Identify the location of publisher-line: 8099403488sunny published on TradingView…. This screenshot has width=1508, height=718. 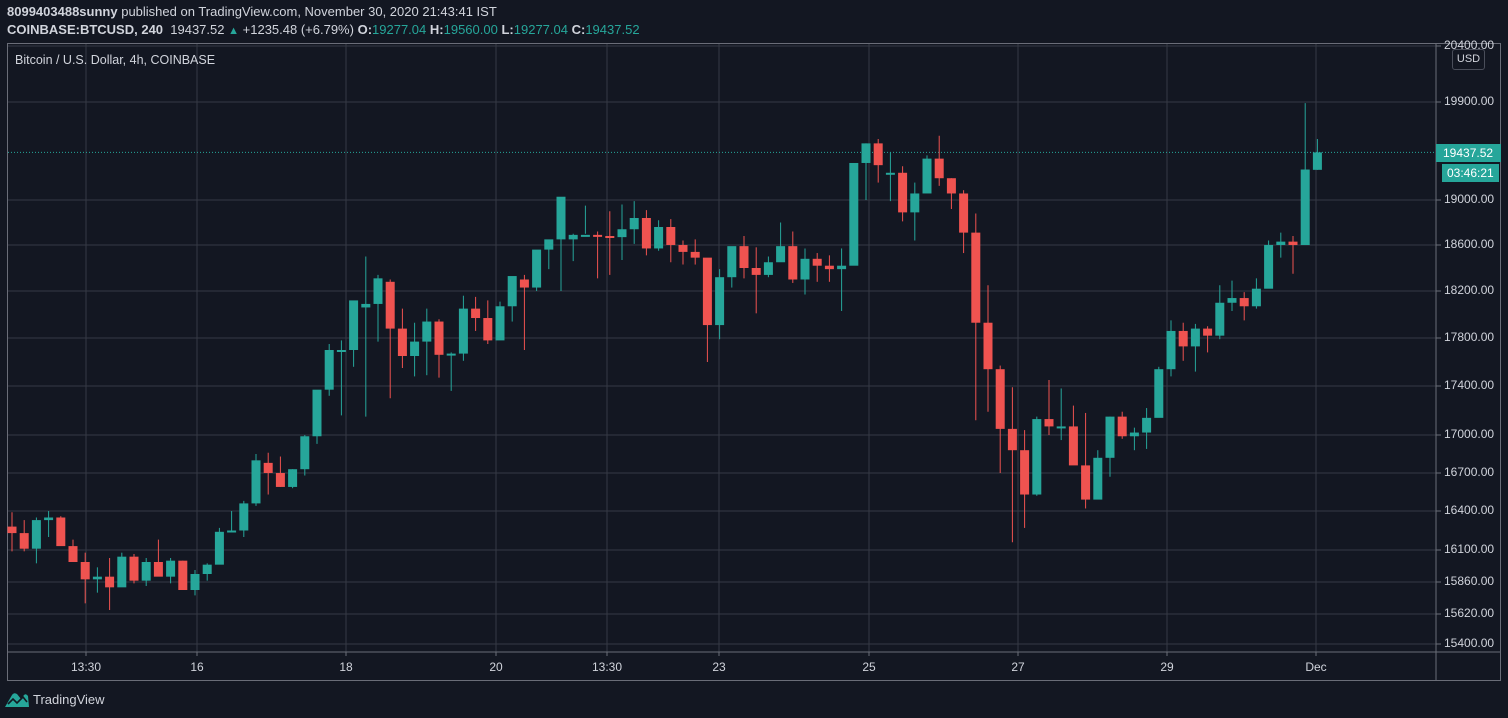
(252, 11).